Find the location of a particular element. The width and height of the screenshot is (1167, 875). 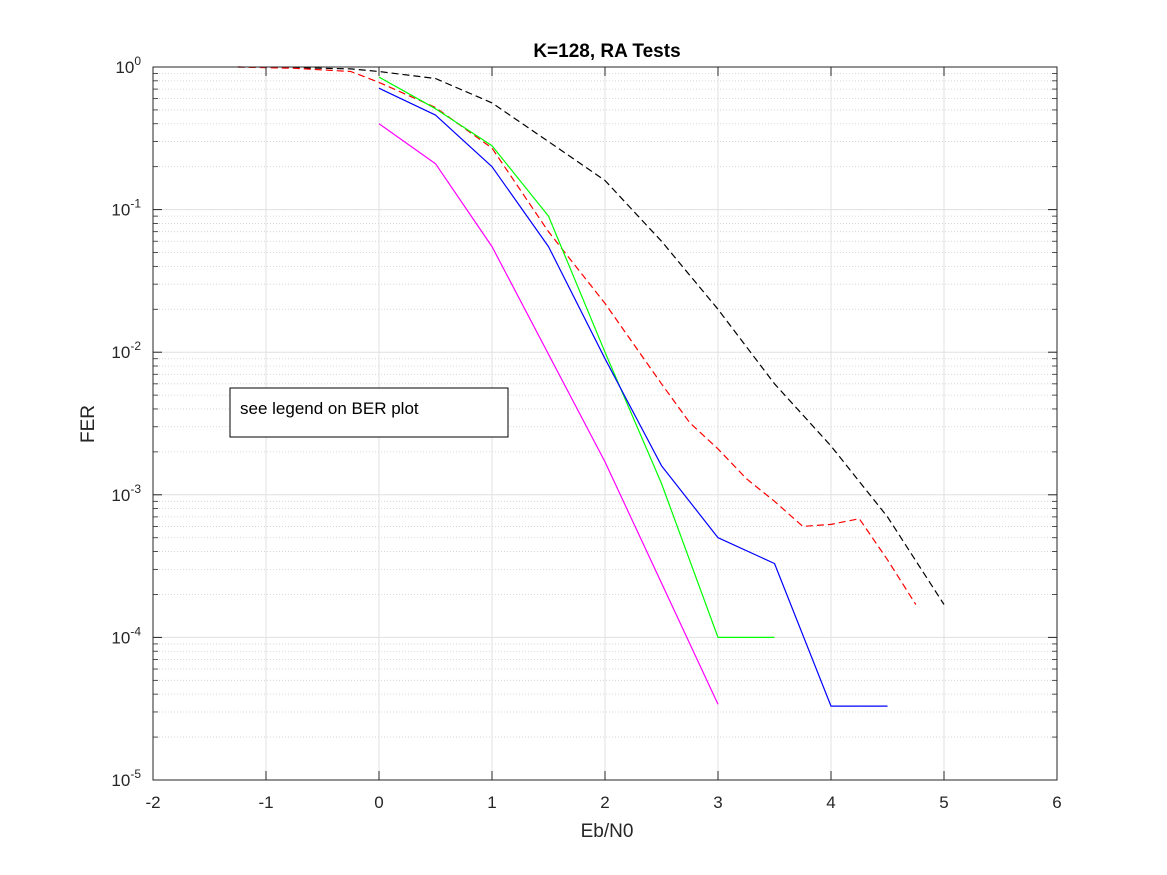

annotation-frame is located at coordinates (369, 412).